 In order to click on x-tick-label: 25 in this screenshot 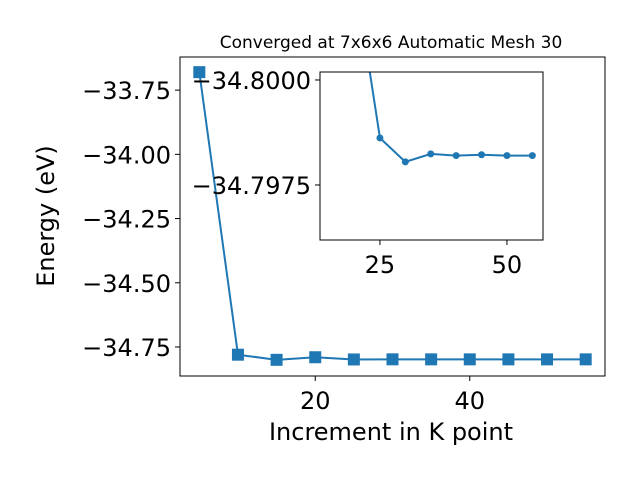, I will do `click(380, 265)`.